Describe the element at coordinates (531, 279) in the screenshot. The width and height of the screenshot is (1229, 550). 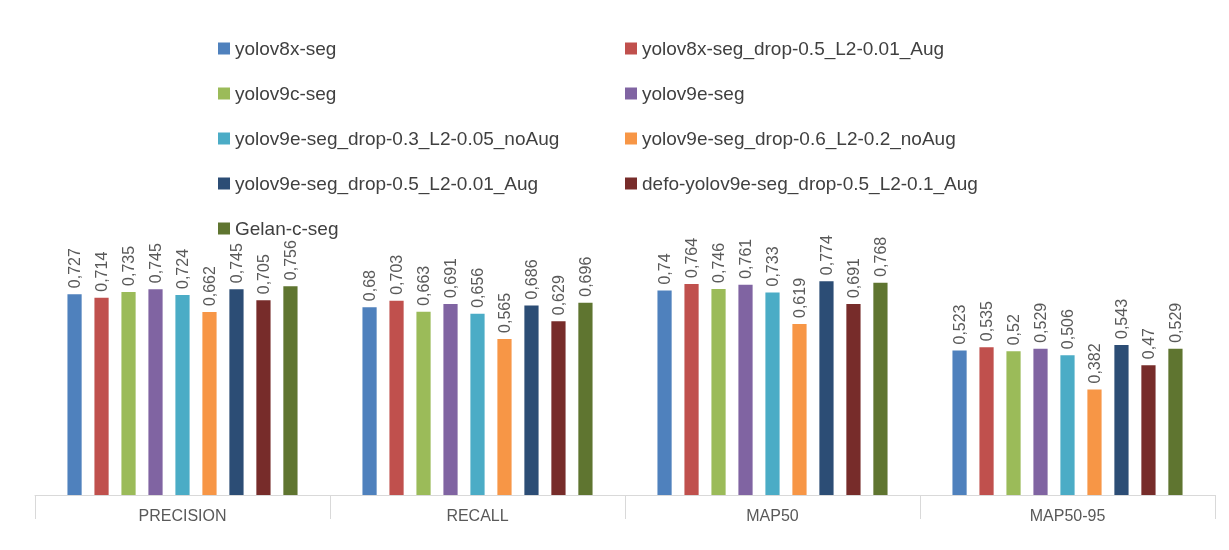
I see `data-label: 0,686` at that location.